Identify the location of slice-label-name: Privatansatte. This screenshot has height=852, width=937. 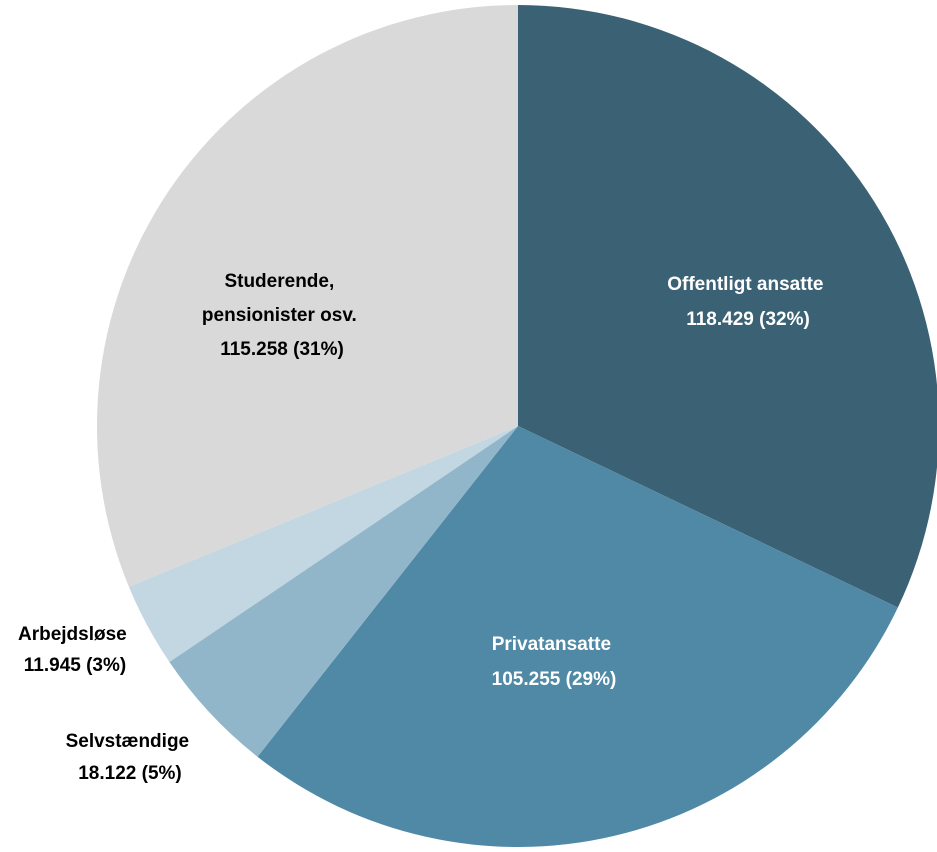
(551, 644).